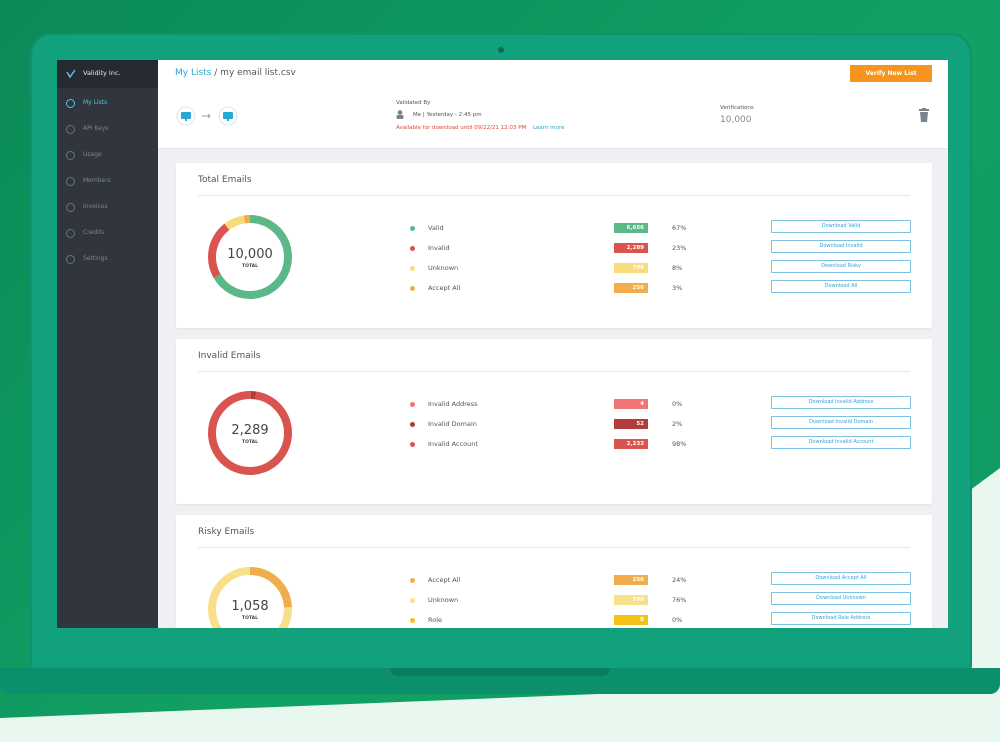  Describe the element at coordinates (891, 73) in the screenshot. I see `verify-button: Verify New List` at that location.